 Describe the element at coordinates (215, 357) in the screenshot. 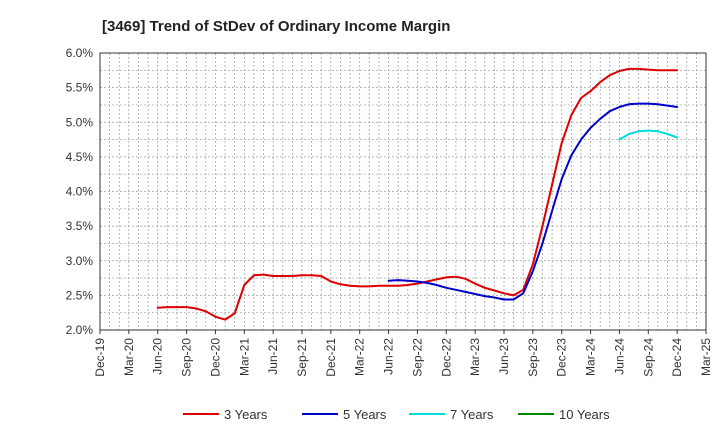

I see `x-tick-label: Dec-20` at that location.